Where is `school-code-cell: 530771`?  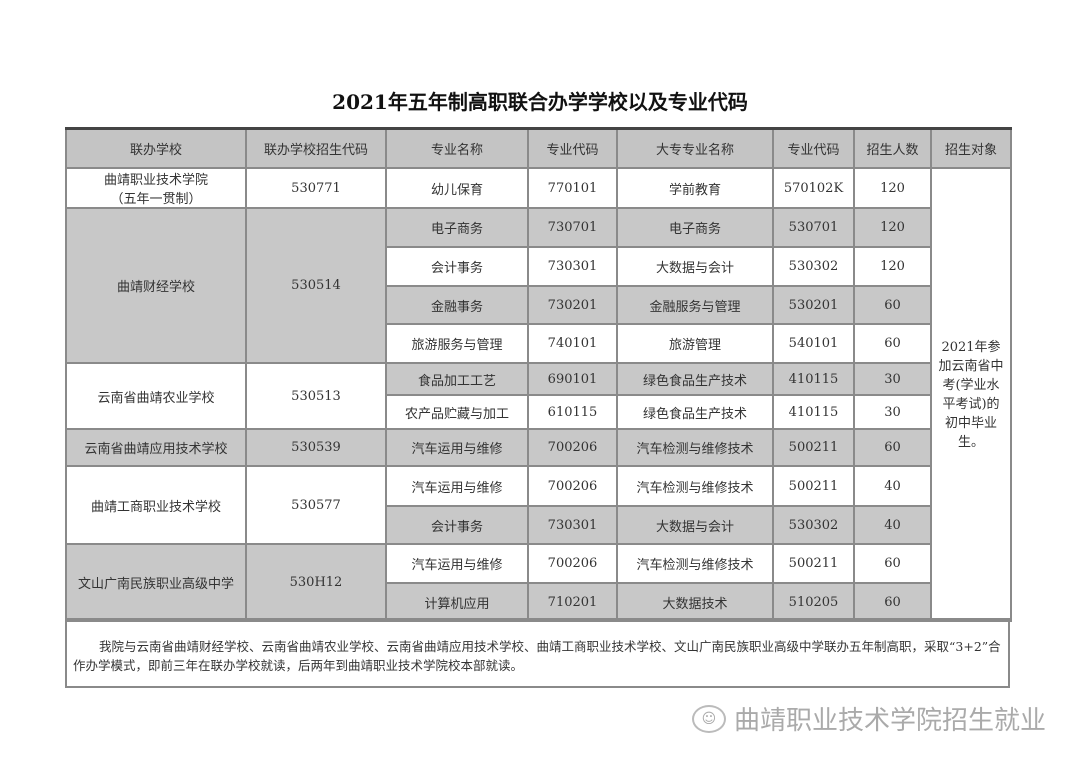
school-code-cell: 530771 is located at coordinates (316, 188).